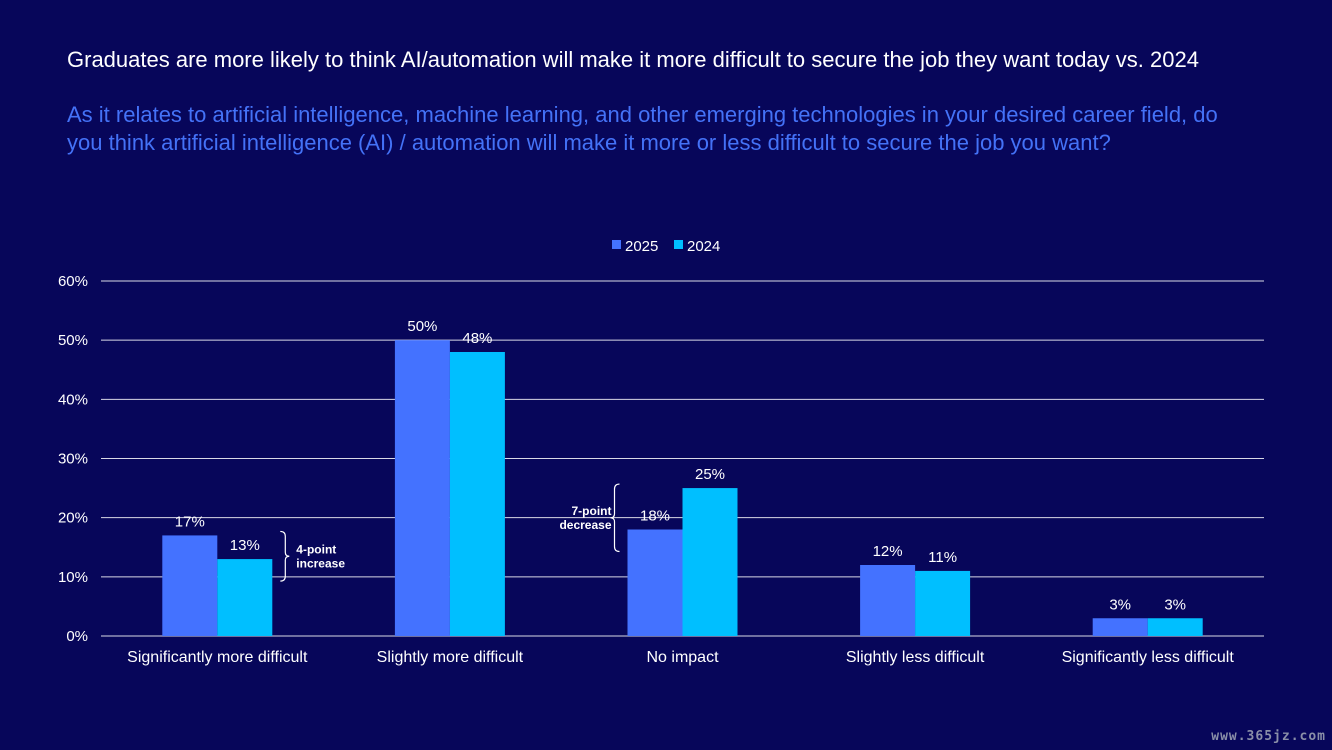 This screenshot has height=750, width=1332. I want to click on data-label: 11%, so click(942, 557).